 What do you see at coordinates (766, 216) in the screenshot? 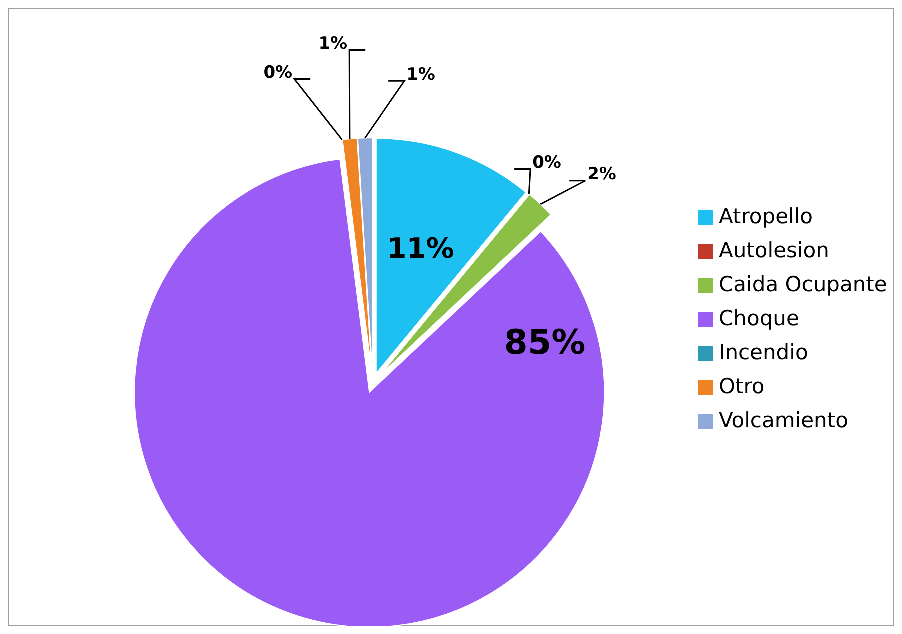
I see `legend-label: Atropello` at bounding box center [766, 216].